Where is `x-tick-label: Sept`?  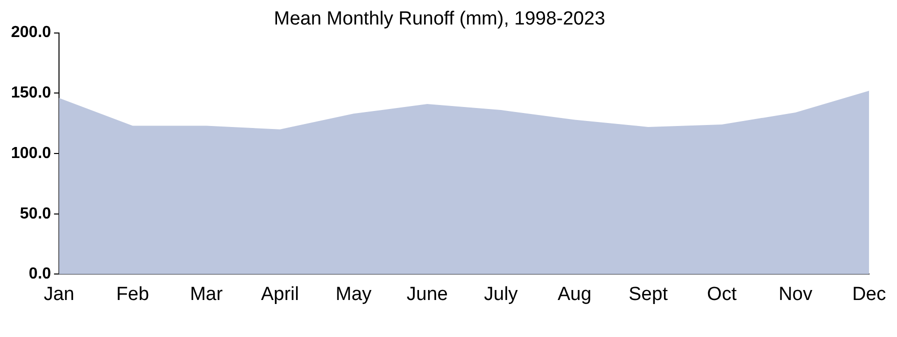 x-tick-label: Sept is located at coordinates (648, 294).